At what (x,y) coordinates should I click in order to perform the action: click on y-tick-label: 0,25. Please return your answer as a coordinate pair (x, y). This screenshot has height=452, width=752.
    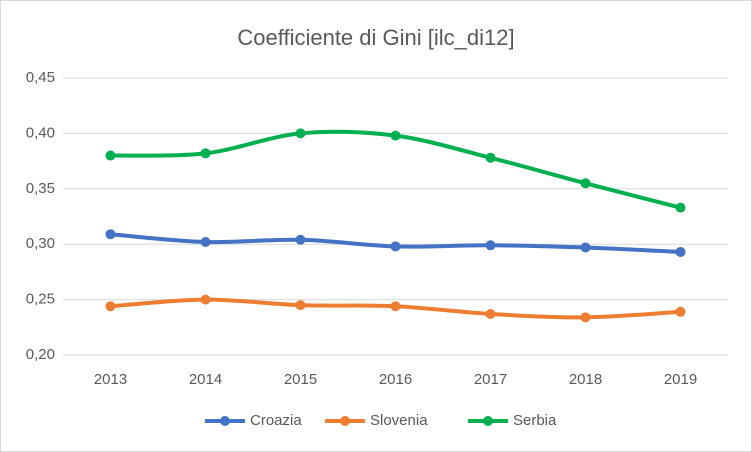
    Looking at the image, I should click on (40, 299).